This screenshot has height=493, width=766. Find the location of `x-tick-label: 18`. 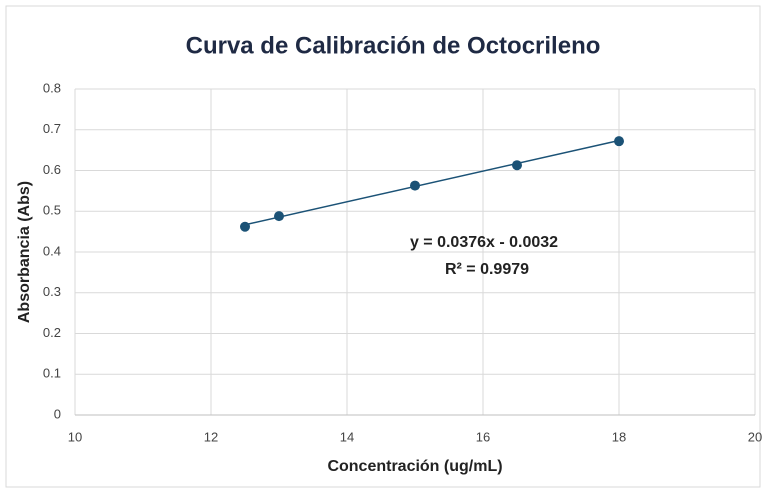

x-tick-label: 18 is located at coordinates (619, 436).